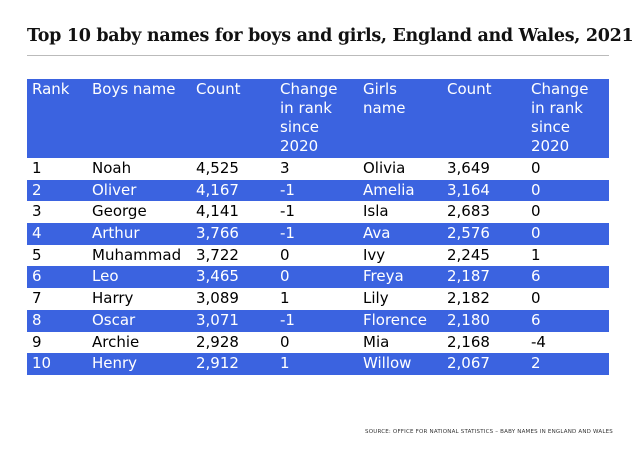 This screenshot has height=463, width=640. What do you see at coordinates (217, 298) in the screenshot?
I see `table-cell: 3,089` at bounding box center [217, 298].